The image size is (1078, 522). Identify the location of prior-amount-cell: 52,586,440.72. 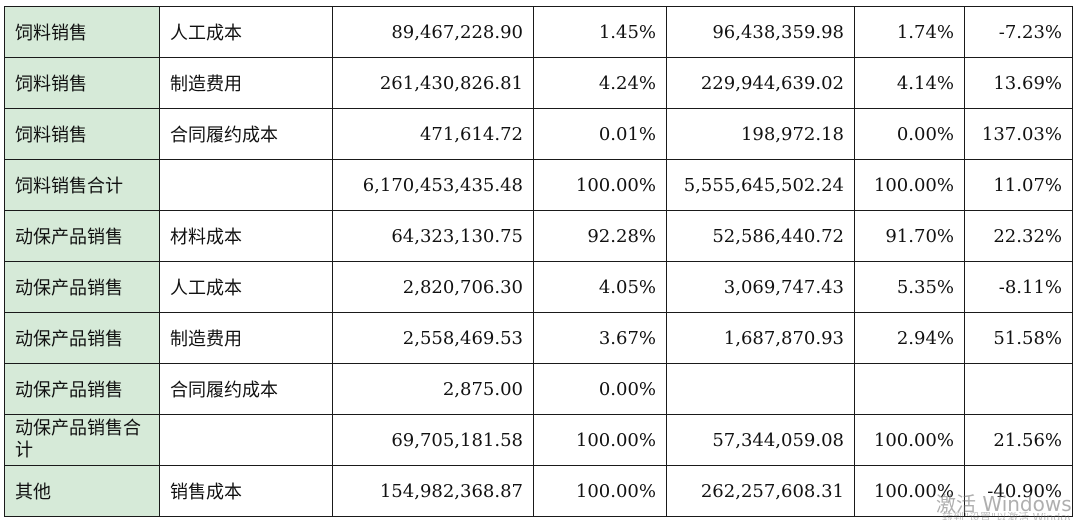
(760, 236).